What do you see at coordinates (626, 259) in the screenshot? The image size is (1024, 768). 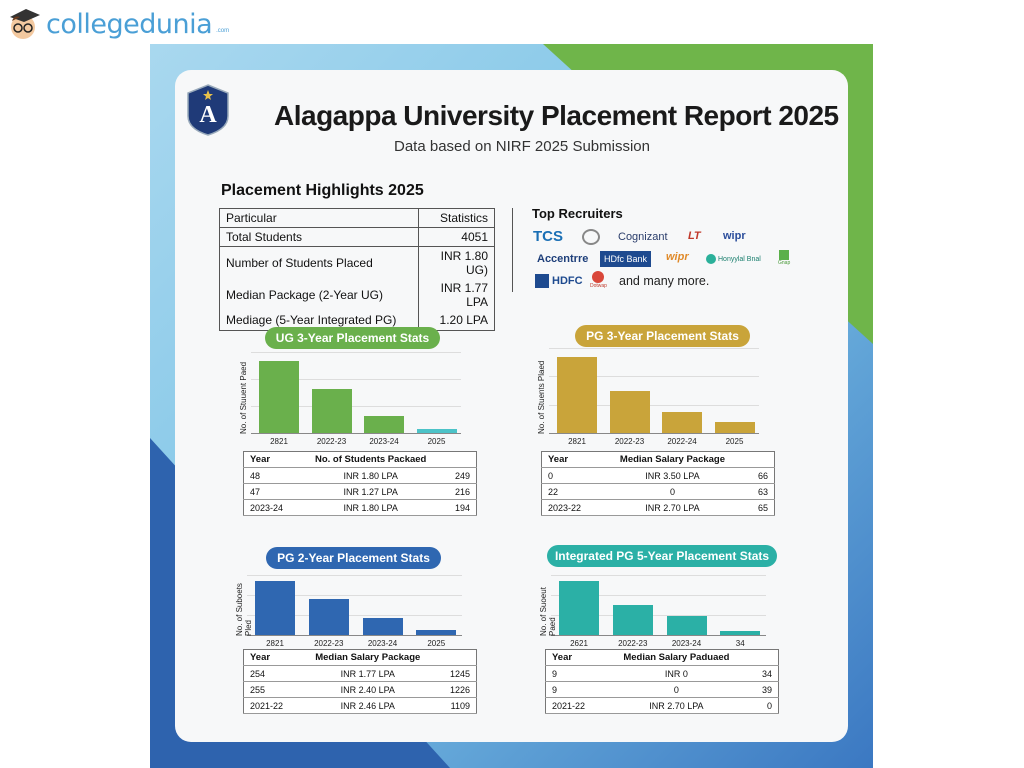 I see `recruiter-logo-hdfc-bank: HDfc Bank` at bounding box center [626, 259].